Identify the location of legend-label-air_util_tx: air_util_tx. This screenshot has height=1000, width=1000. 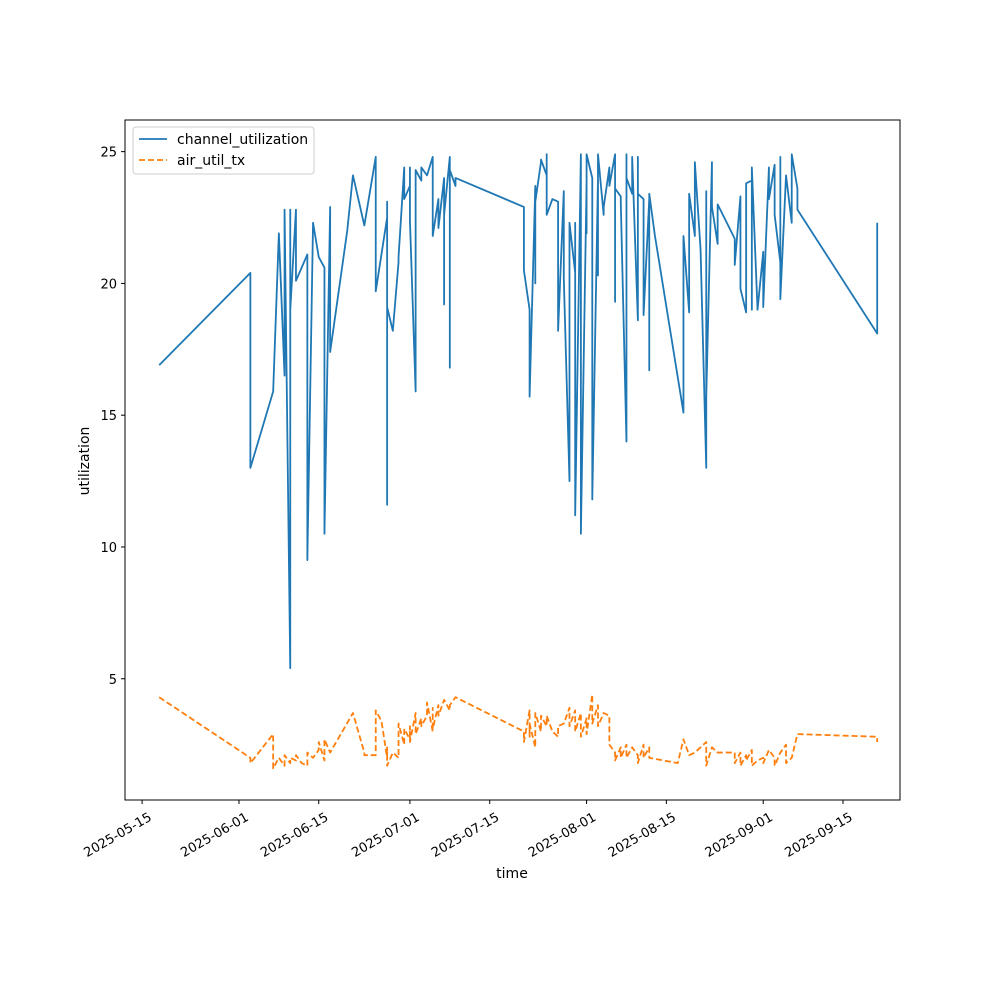
(211, 161).